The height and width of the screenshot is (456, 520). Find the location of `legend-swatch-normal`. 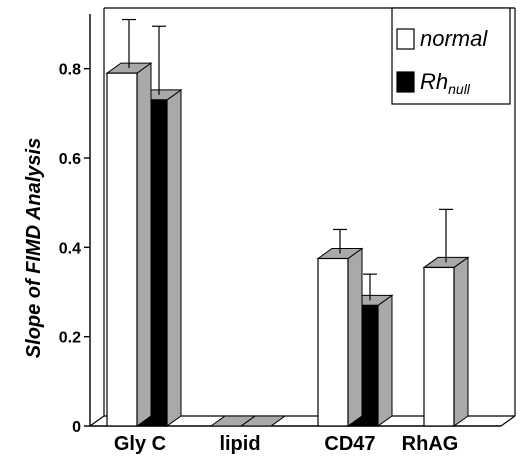

legend-swatch-normal is located at coordinates (405, 39).